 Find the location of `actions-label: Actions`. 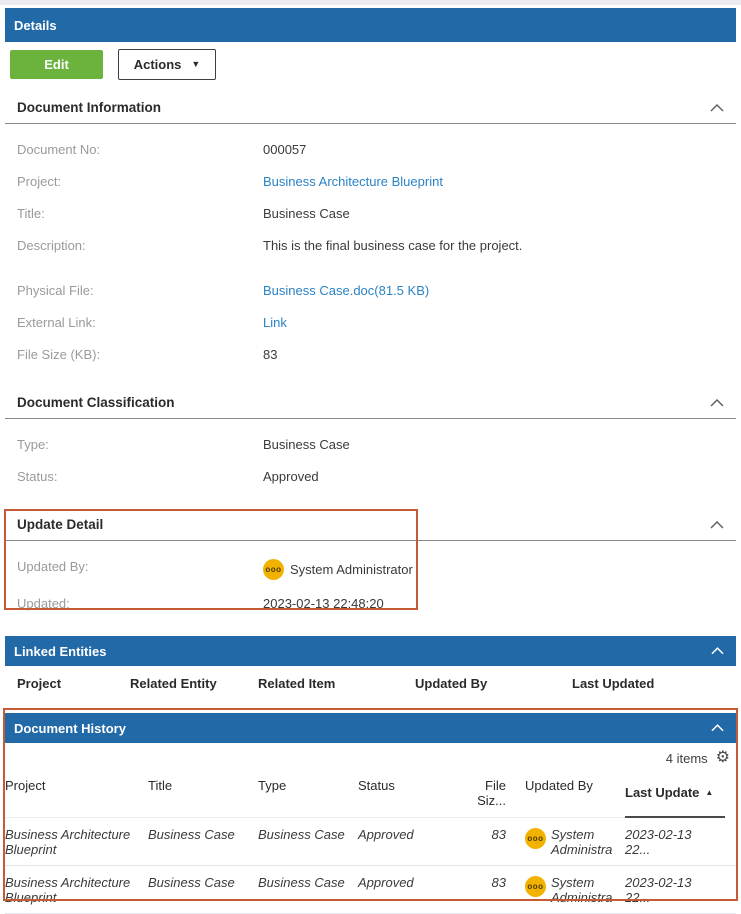

actions-label: Actions is located at coordinates (157, 64).